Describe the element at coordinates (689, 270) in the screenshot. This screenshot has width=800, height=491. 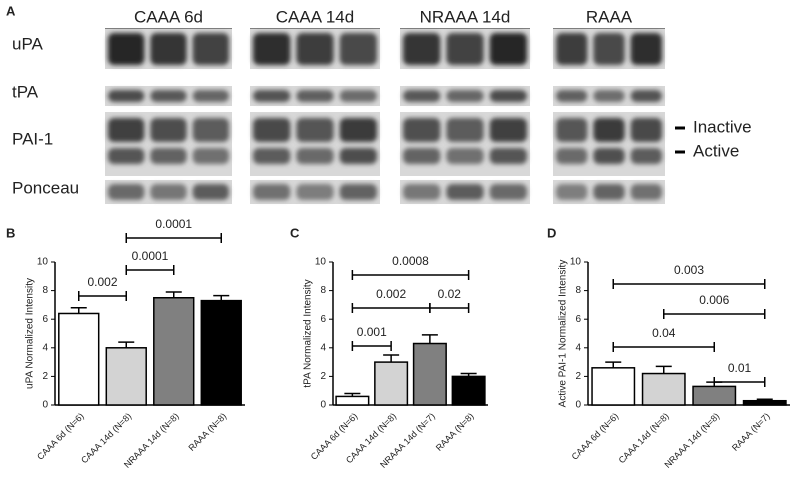
I see `p-value-label: 0.003` at that location.